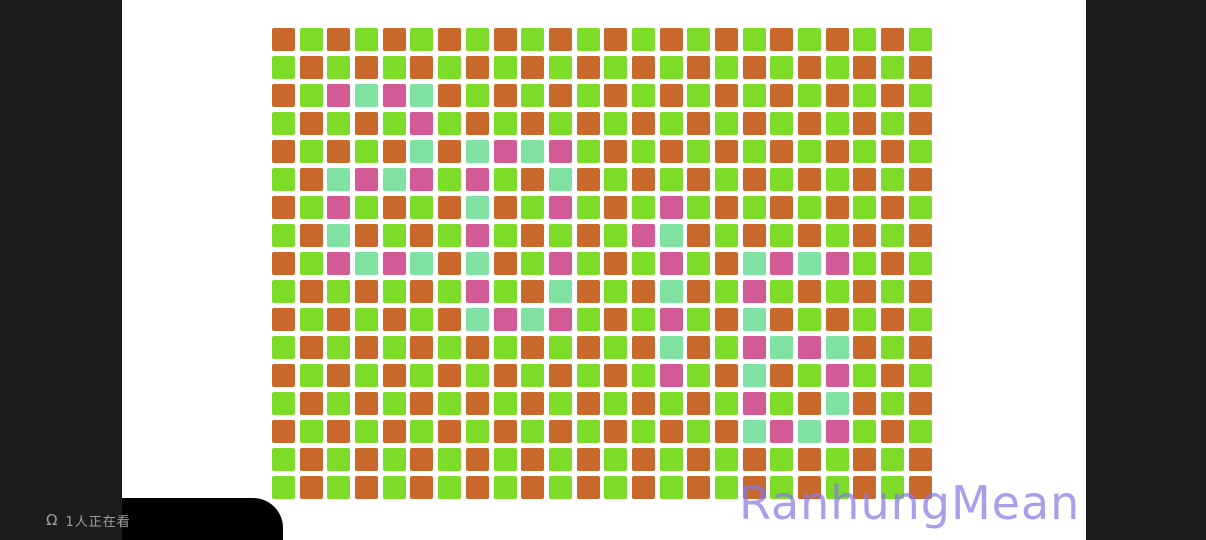  Describe the element at coordinates (88, 521) in the screenshot. I see `viewer-count-badge: Ω 1人正在看` at that location.